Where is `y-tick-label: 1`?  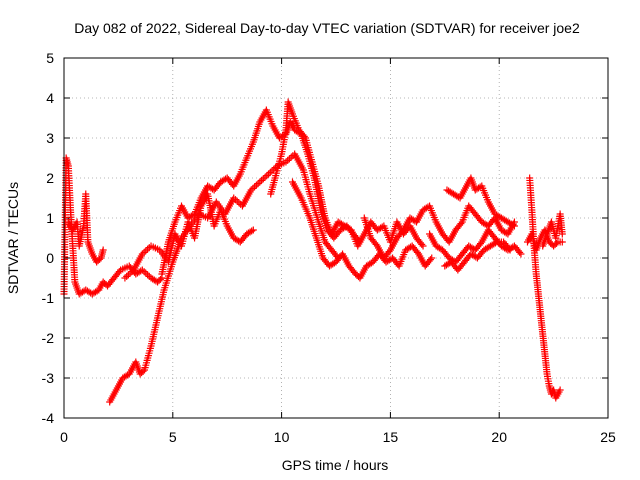 y-tick-label: 1 is located at coordinates (50, 218).